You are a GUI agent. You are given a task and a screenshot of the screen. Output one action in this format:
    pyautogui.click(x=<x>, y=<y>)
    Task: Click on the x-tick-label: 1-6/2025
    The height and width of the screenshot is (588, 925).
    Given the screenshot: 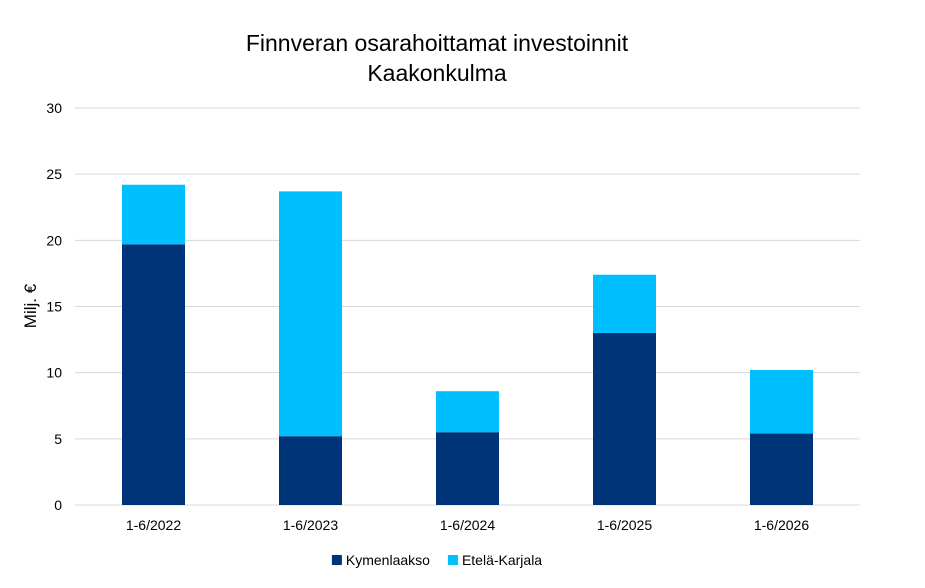 What is the action you would take?
    pyautogui.click(x=624, y=525)
    